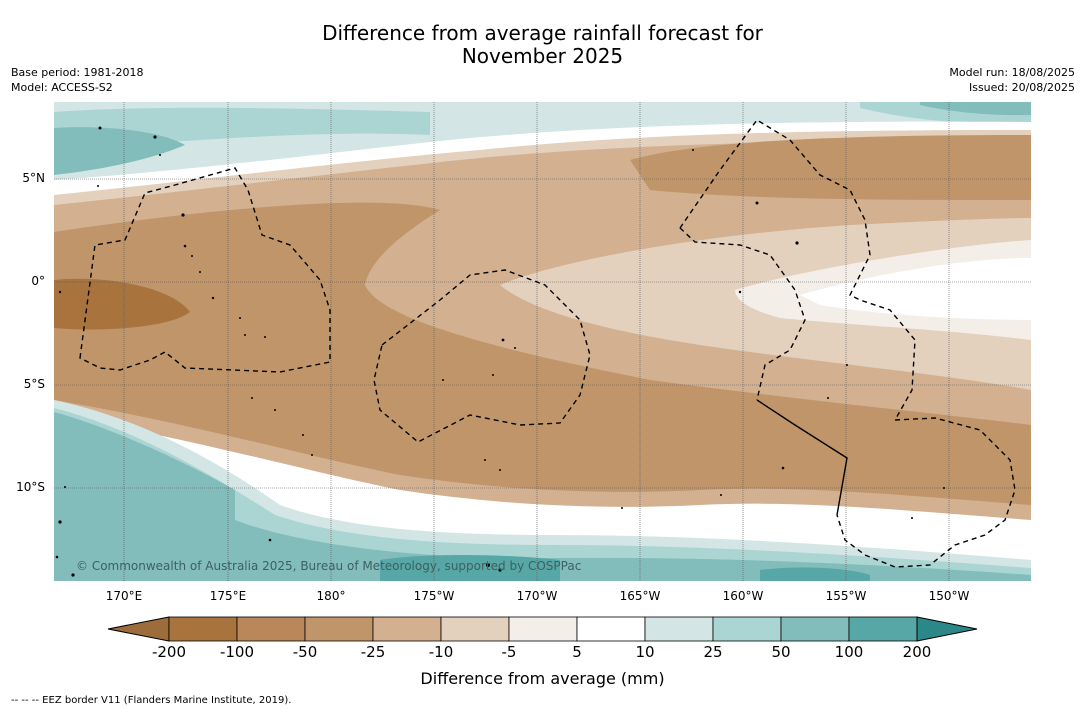 The height and width of the screenshot is (713, 1085). Describe the element at coordinates (62, 87) in the screenshot. I see `model-name: Model: ACCESS-S2` at that location.